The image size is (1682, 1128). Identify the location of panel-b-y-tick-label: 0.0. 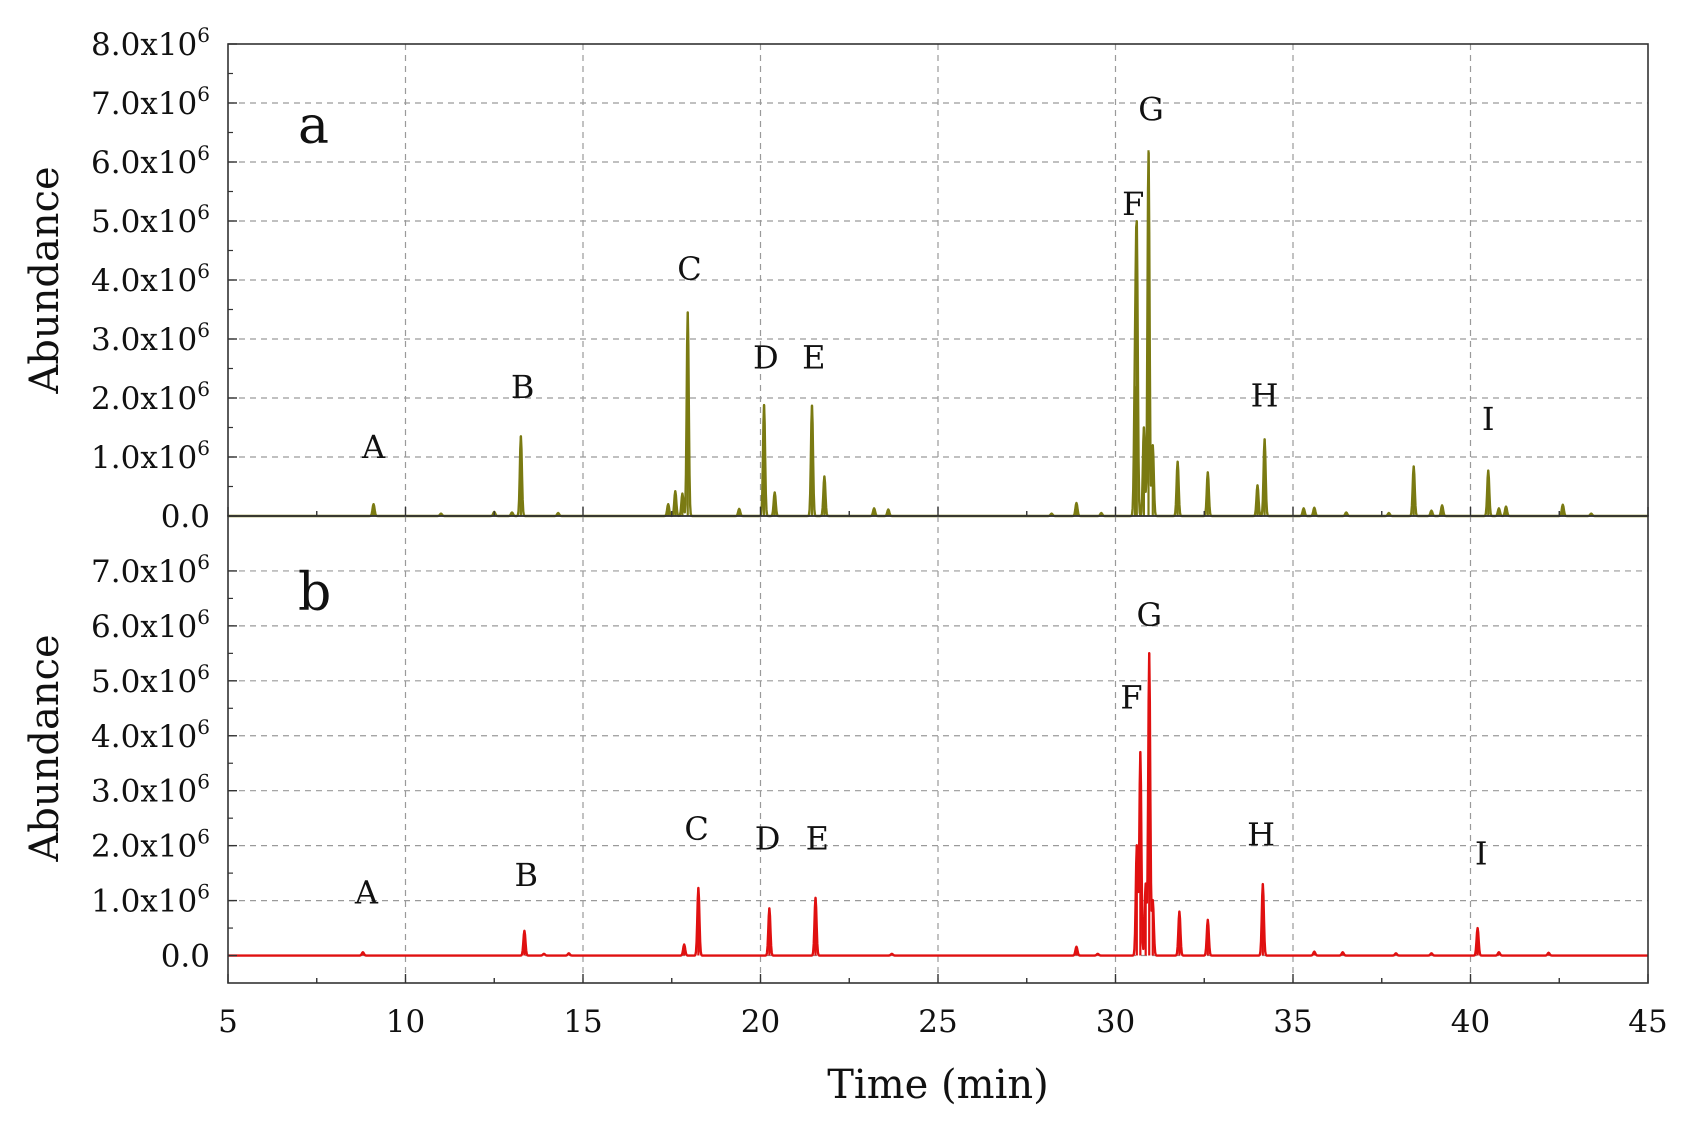
(185, 957).